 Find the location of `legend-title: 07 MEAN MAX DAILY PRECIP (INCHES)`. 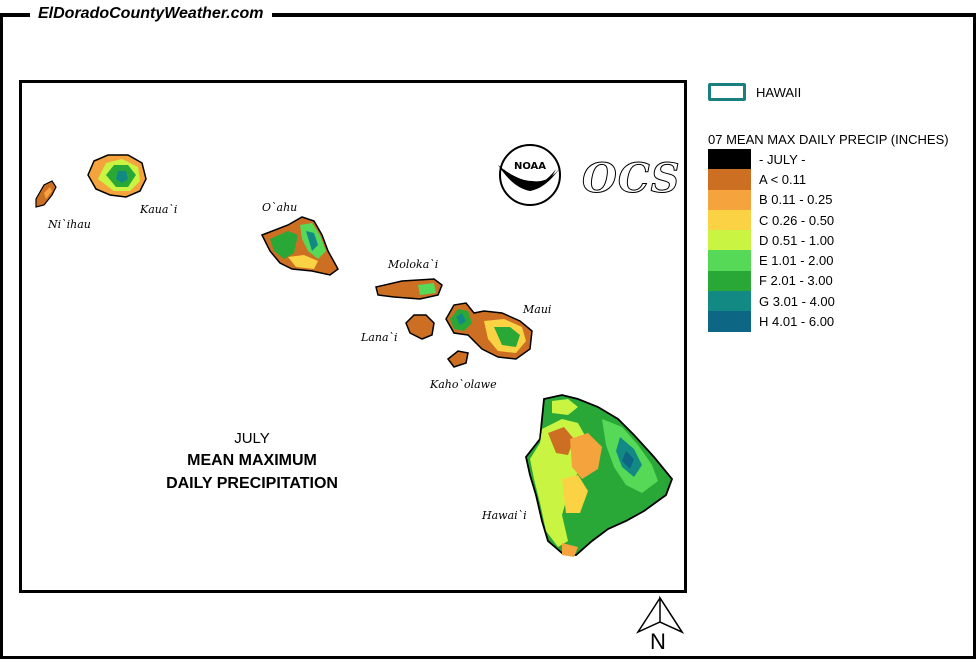

legend-title: 07 MEAN MAX DAILY PRECIP (INCHES) is located at coordinates (828, 139).